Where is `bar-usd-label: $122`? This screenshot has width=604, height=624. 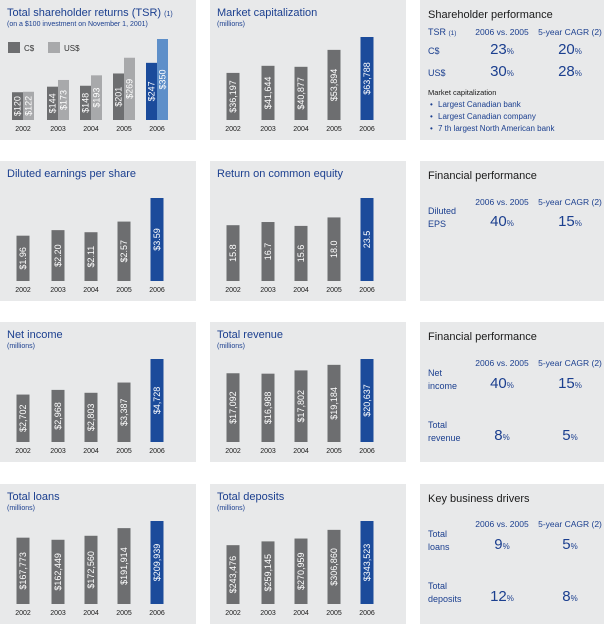 bar-usd-label: $122 is located at coordinates (29, 106).